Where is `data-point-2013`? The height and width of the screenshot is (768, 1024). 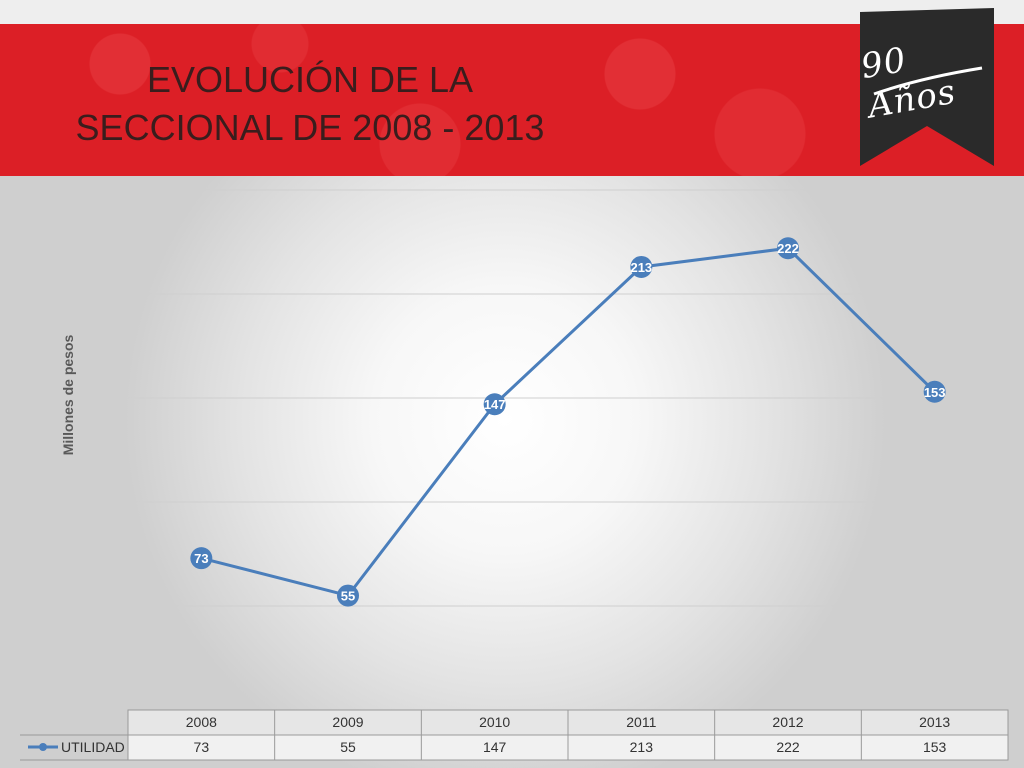
data-point-2013 is located at coordinates (934, 391).